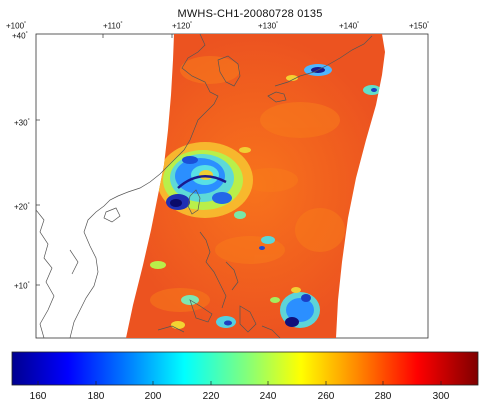 The width and height of the screenshot is (500, 408). I want to click on colorbar, so click(245, 368).